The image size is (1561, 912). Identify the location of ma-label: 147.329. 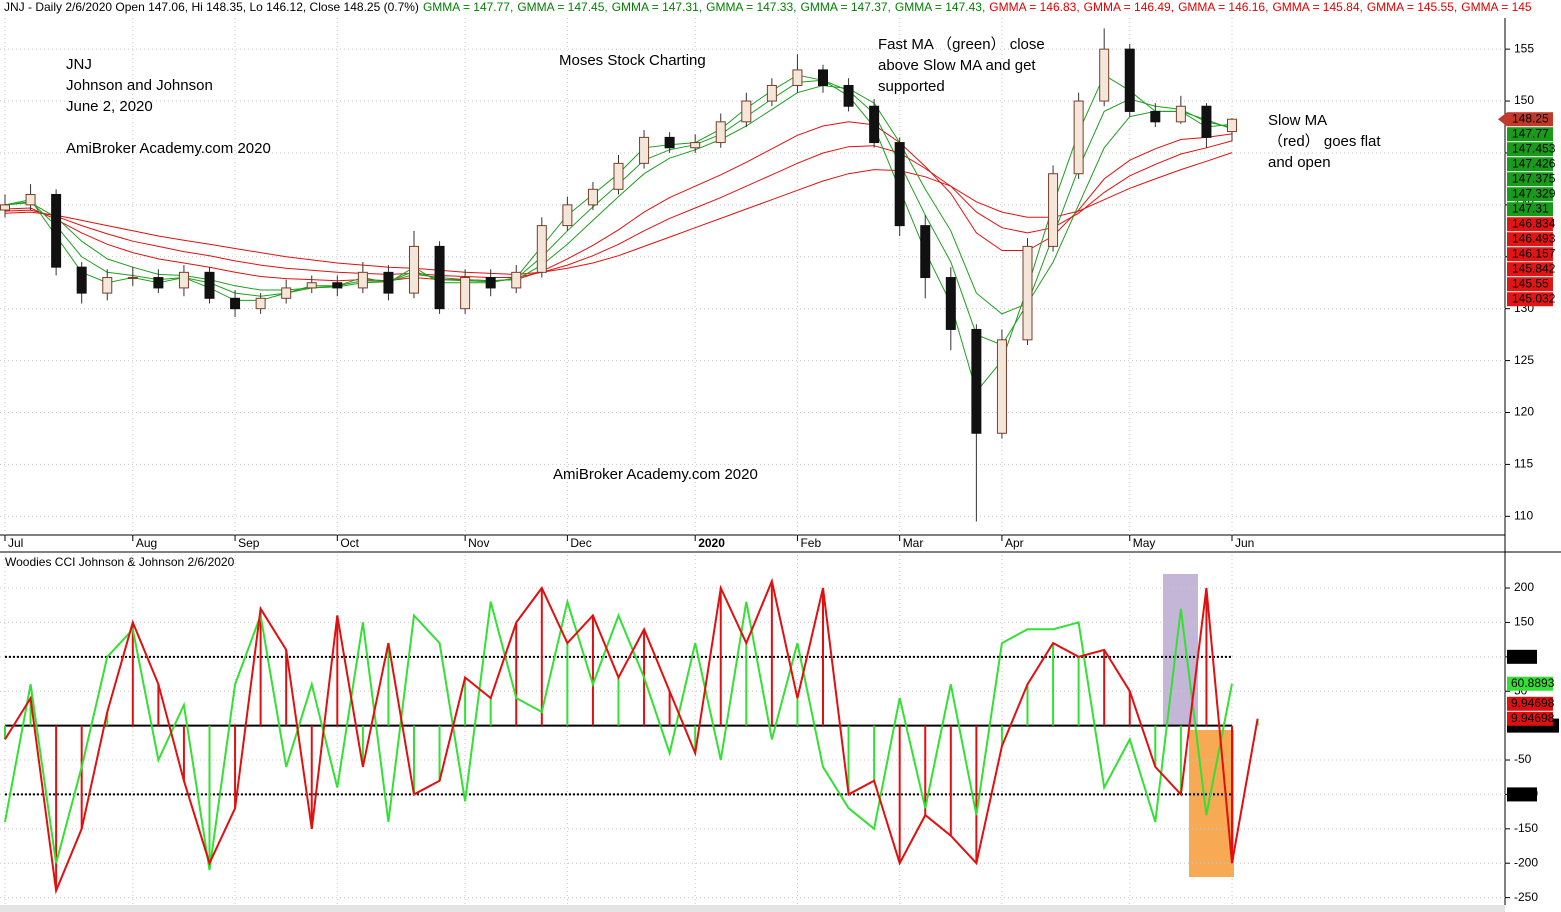
(1534, 193).